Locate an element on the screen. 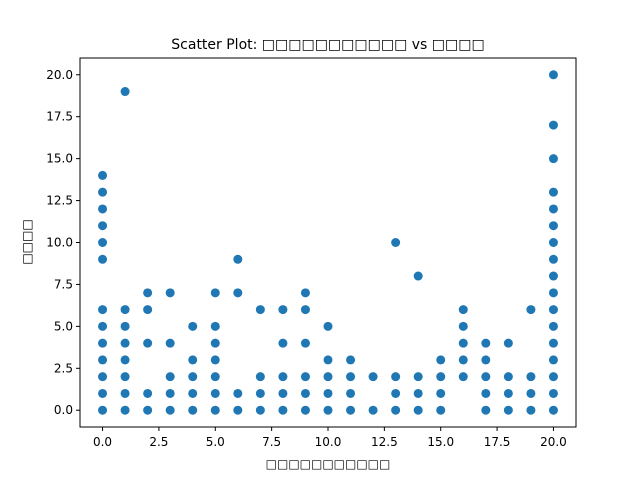 This screenshot has height=480, width=640. x-tick-label: 5.0 is located at coordinates (215, 442).